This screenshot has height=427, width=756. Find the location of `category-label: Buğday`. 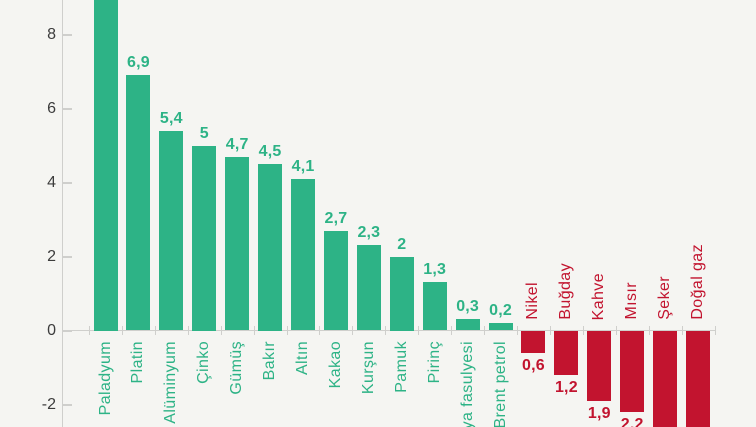

category-label: Buğday is located at coordinates (566, 209).